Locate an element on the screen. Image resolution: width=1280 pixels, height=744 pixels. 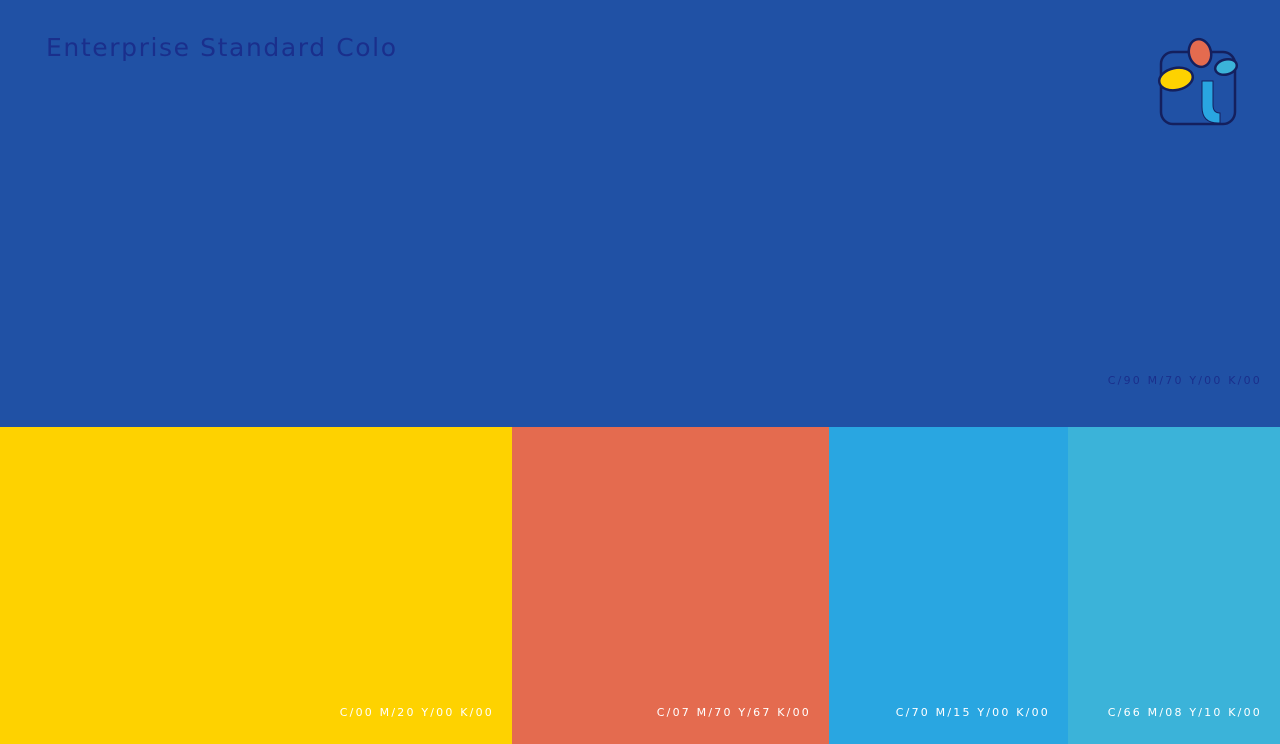
swatch-cyan: C/66 M/08 Y/10 K/00 is located at coordinates (1174, 585).